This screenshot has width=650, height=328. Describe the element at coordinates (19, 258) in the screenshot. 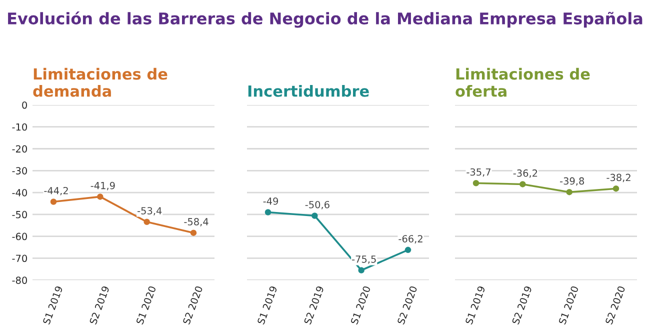

I see `y-tick-label: -70` at that location.